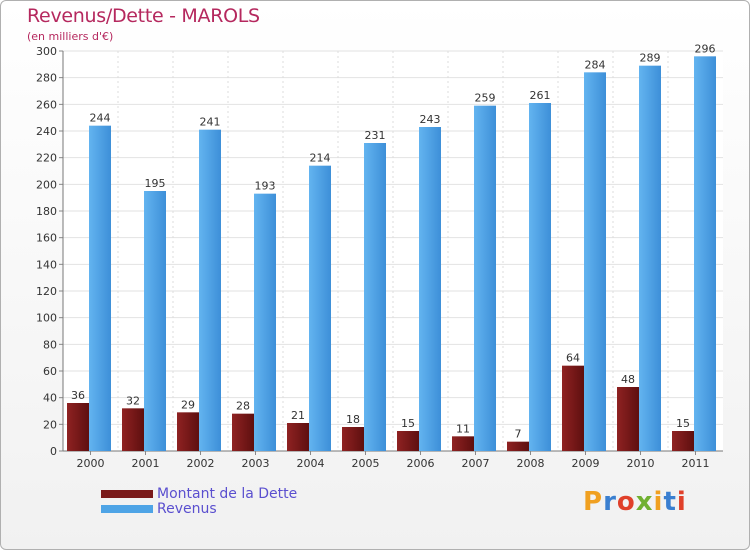 This screenshot has height=550, width=750. I want to click on data-label-revenue: 195, so click(155, 183).